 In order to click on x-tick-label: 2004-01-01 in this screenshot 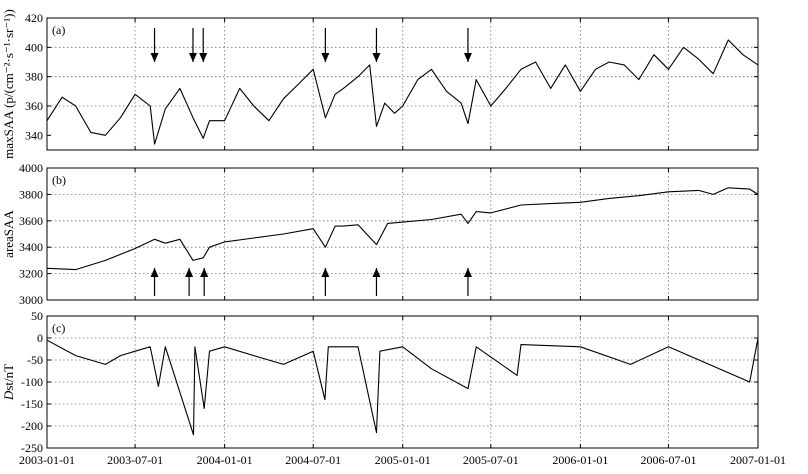, I will do `click(225, 460)`.